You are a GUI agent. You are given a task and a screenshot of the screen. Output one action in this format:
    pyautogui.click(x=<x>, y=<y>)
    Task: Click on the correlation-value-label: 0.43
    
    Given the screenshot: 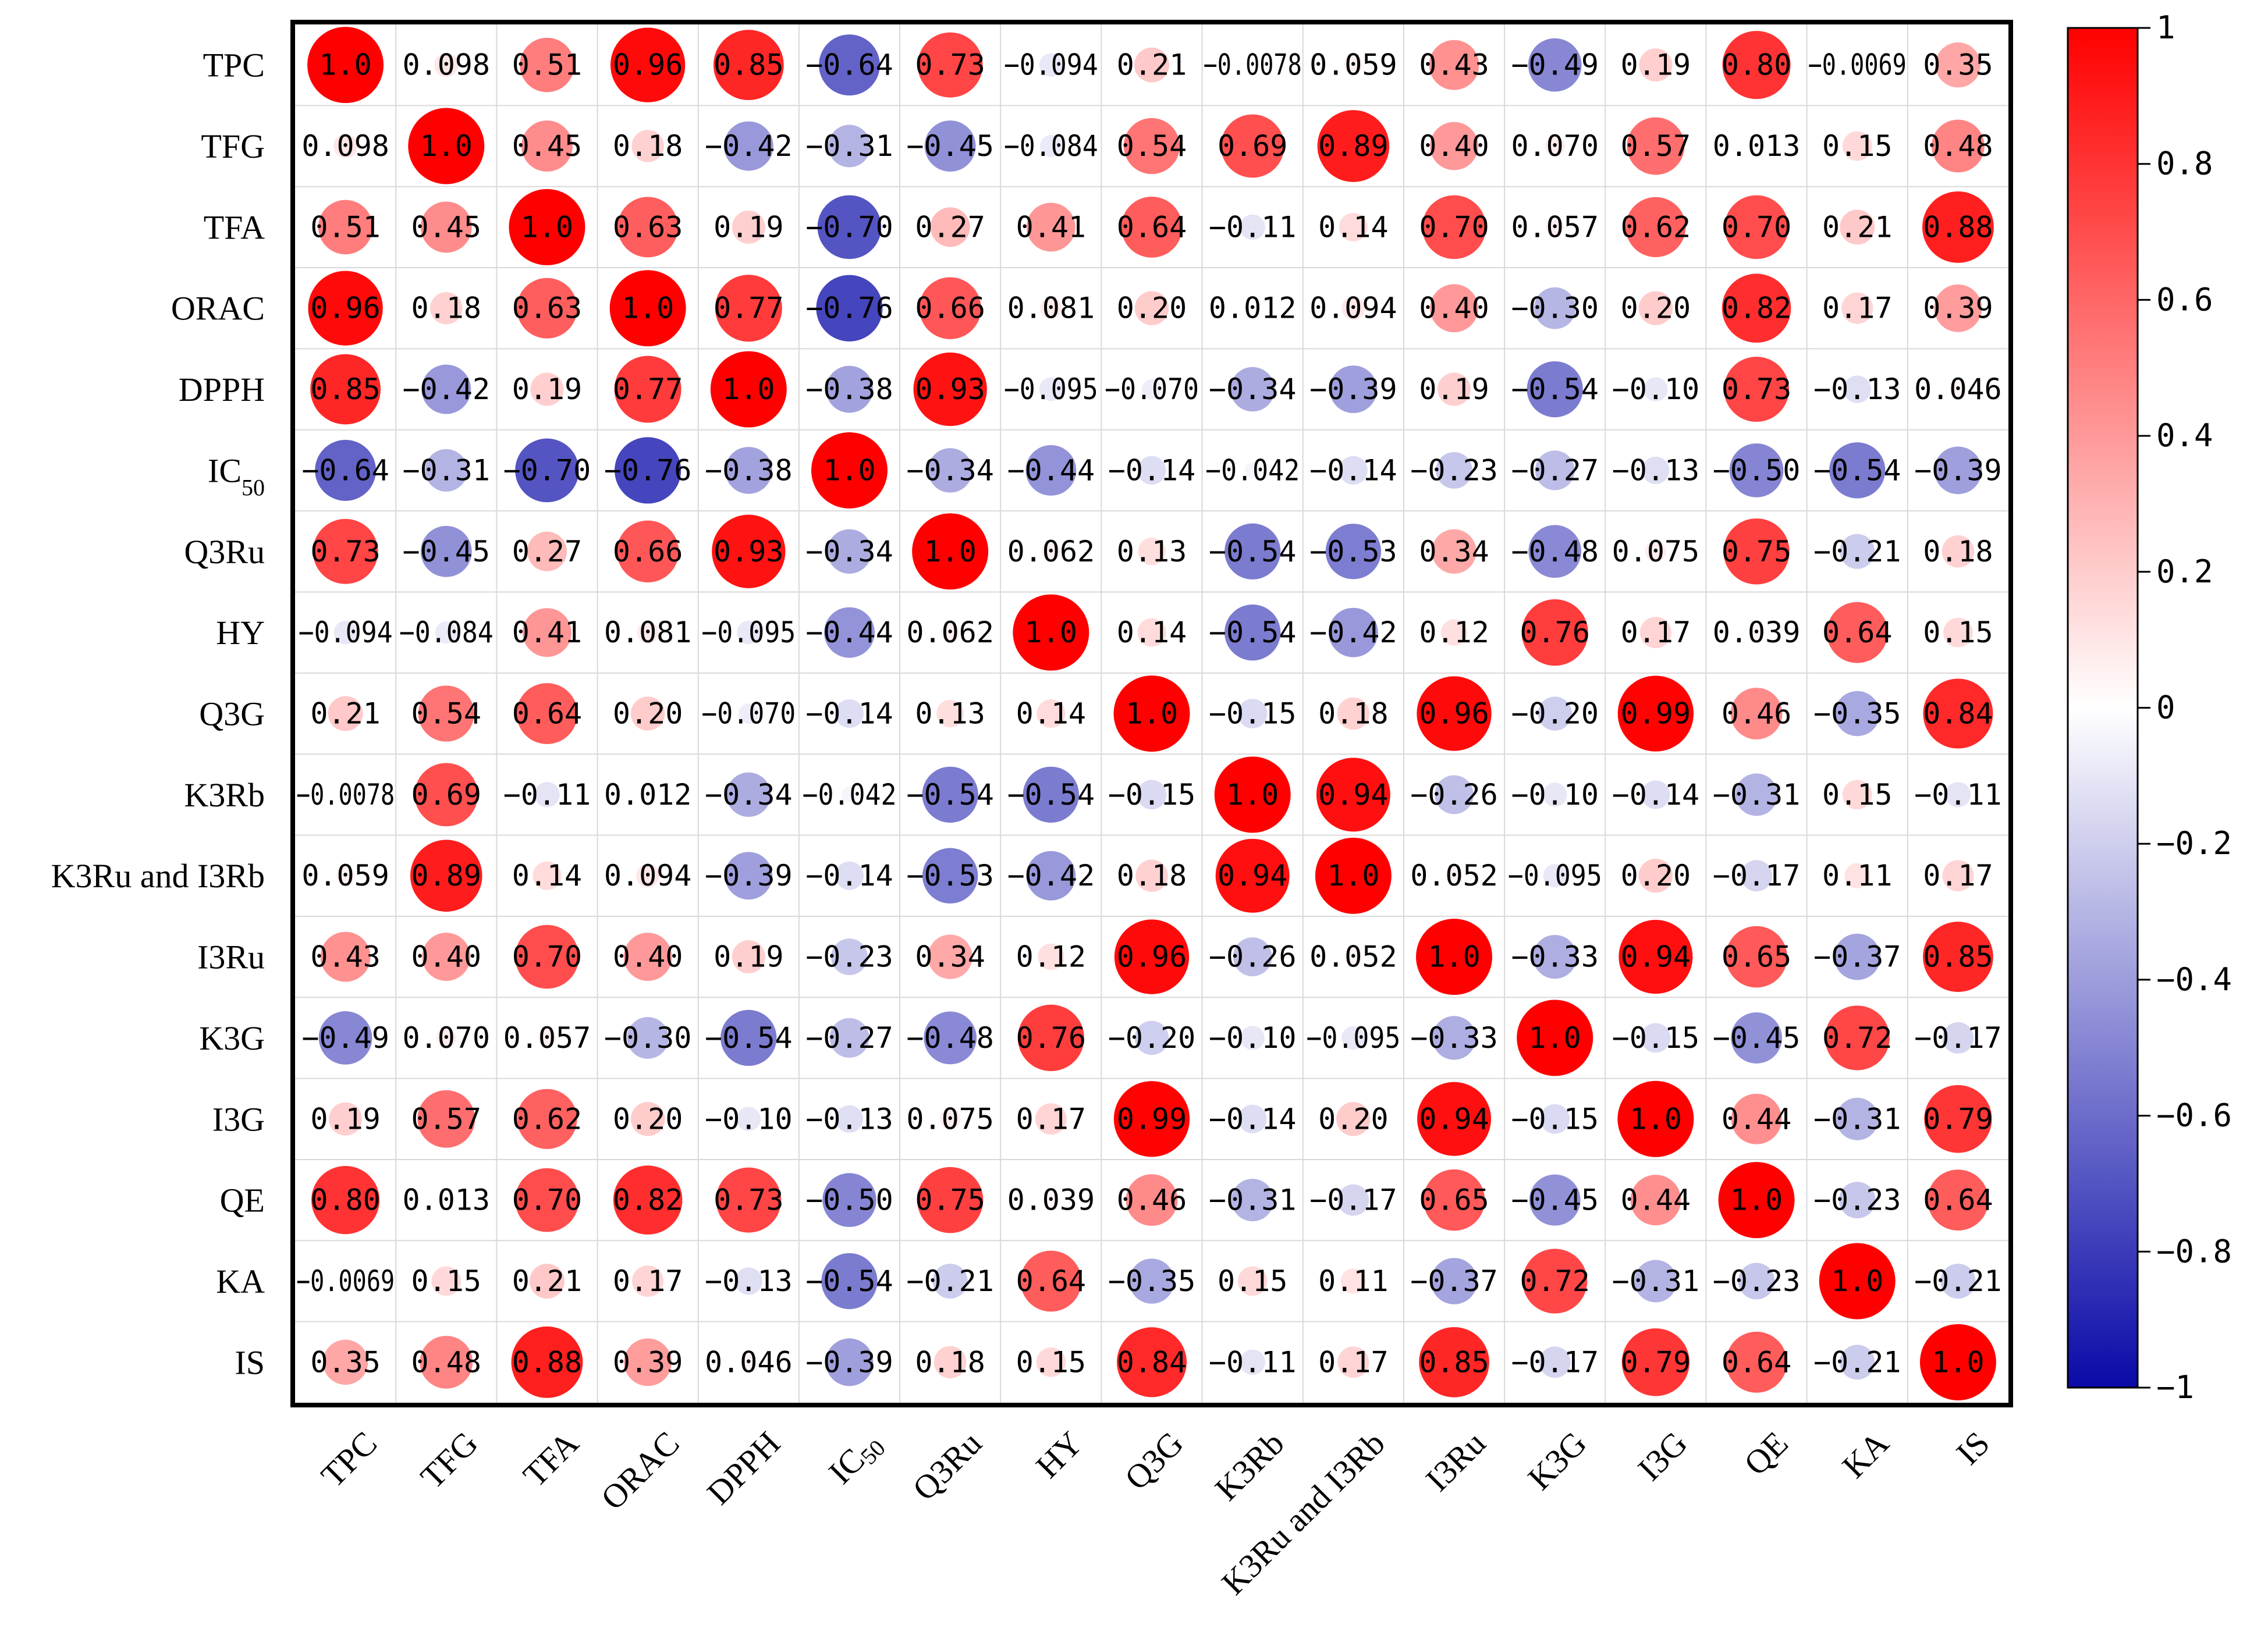 What is the action you would take?
    pyautogui.click(x=345, y=957)
    